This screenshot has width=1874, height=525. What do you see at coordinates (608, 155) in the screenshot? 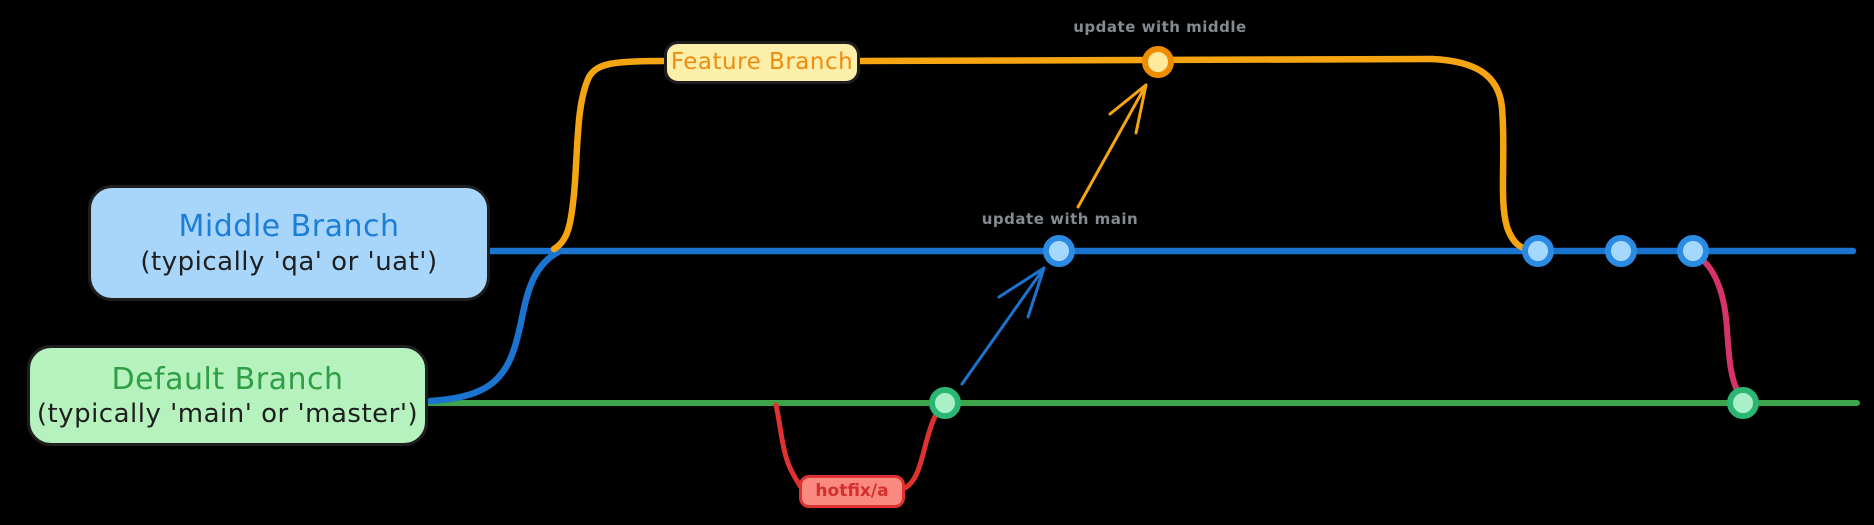
I see `feature-branch-fork-curve` at bounding box center [608, 155].